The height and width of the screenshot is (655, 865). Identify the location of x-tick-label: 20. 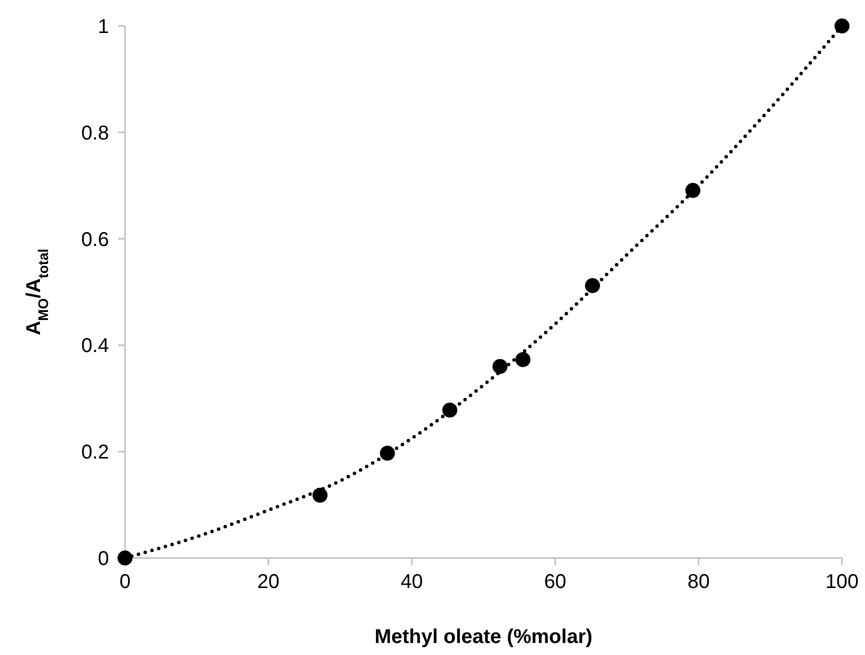
(268, 582).